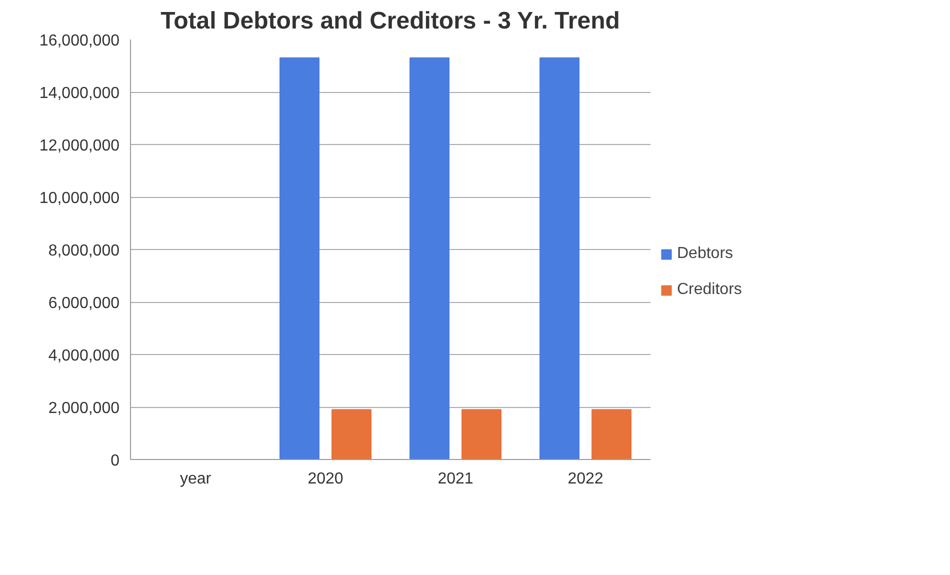 Image resolution: width=950 pixels, height=575 pixels. I want to click on y-tick-label: 2,000,000, so click(84, 408).